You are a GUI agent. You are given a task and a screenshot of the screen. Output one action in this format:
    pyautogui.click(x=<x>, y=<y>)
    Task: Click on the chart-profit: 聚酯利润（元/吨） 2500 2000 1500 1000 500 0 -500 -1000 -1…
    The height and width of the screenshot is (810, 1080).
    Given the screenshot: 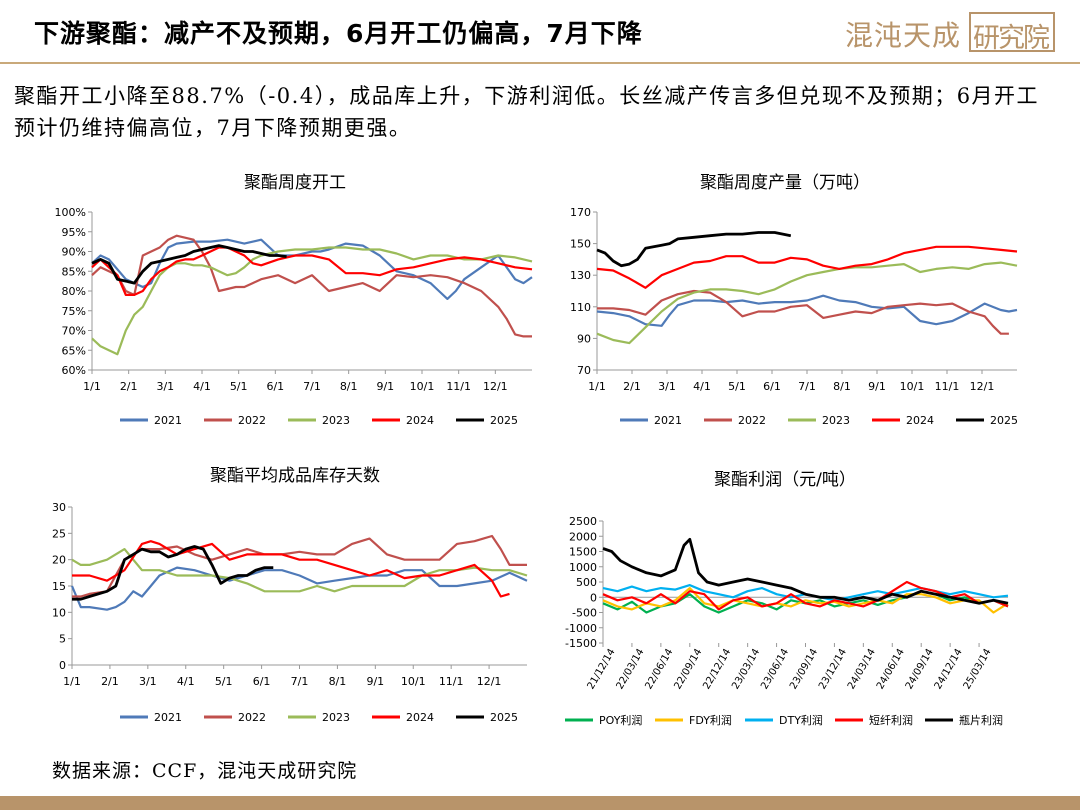 What is the action you would take?
    pyautogui.click(x=787, y=598)
    